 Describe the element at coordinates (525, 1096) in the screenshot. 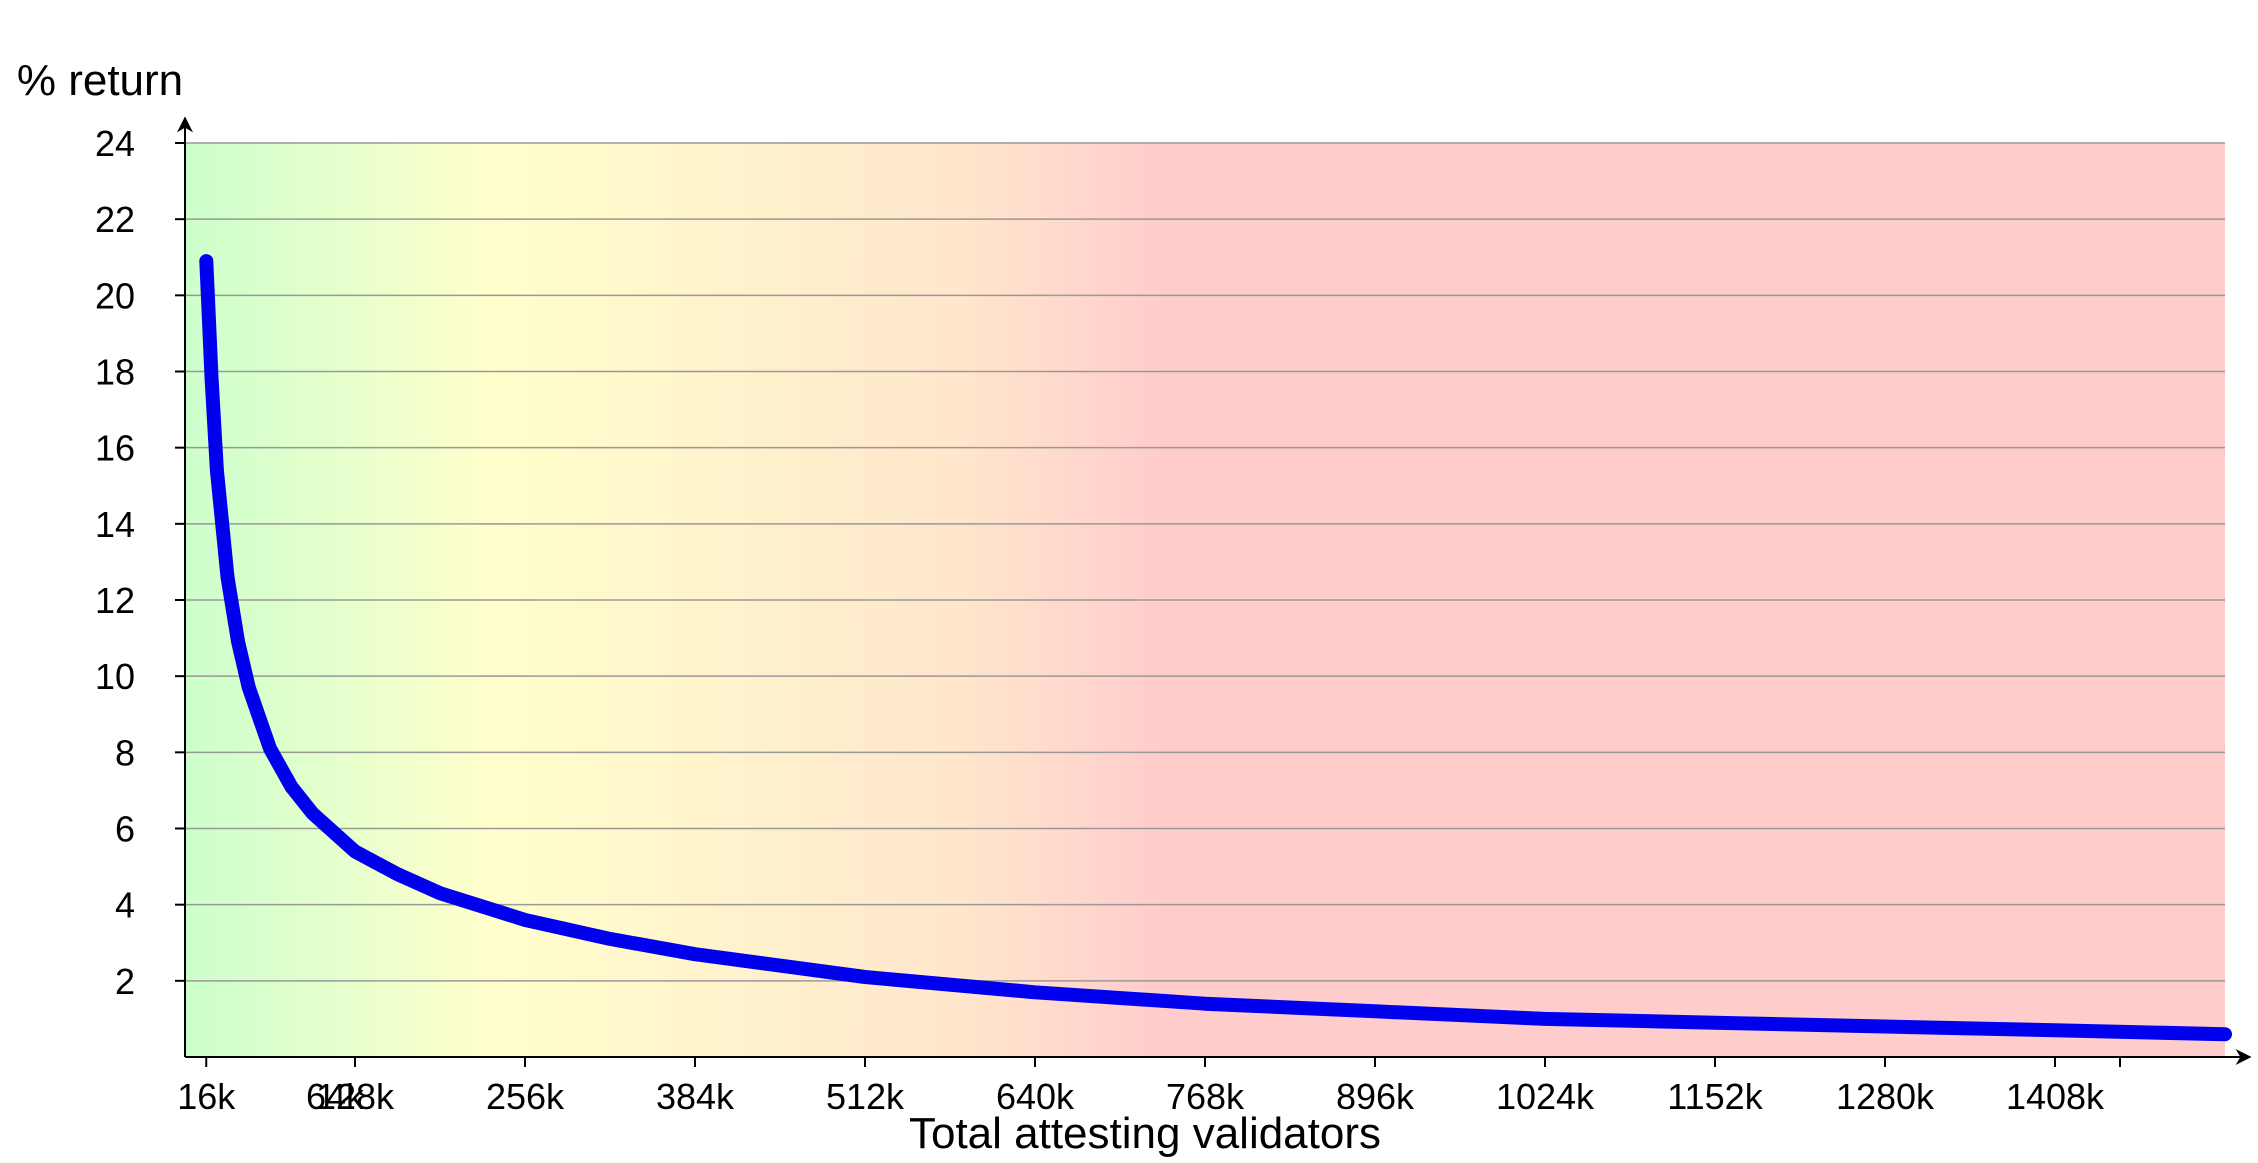

I see `x-tick-label: 256k` at that location.